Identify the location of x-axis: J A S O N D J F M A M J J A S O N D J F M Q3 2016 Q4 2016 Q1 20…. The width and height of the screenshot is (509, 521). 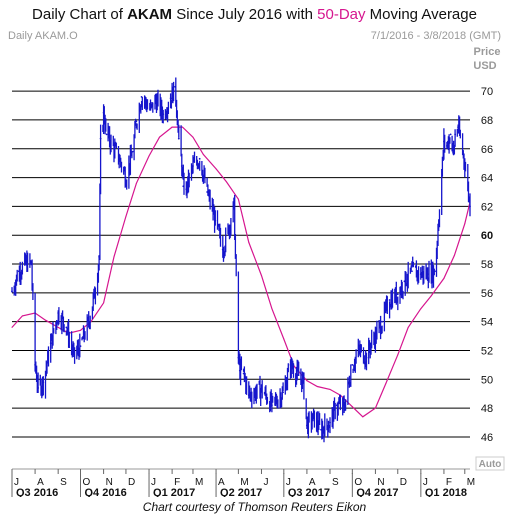
(243, 483).